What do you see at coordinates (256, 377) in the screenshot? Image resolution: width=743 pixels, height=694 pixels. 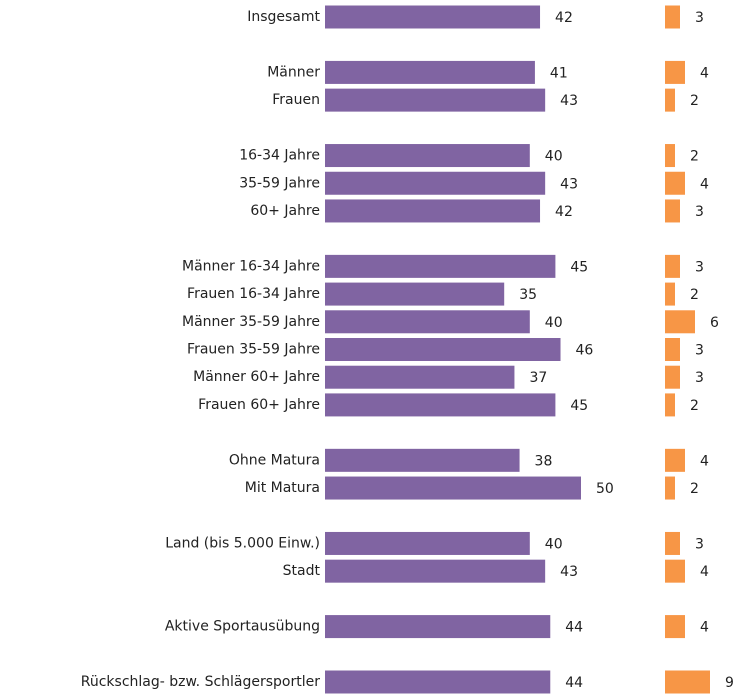 I see `category-label: Männer 60+ Jahre` at bounding box center [256, 377].